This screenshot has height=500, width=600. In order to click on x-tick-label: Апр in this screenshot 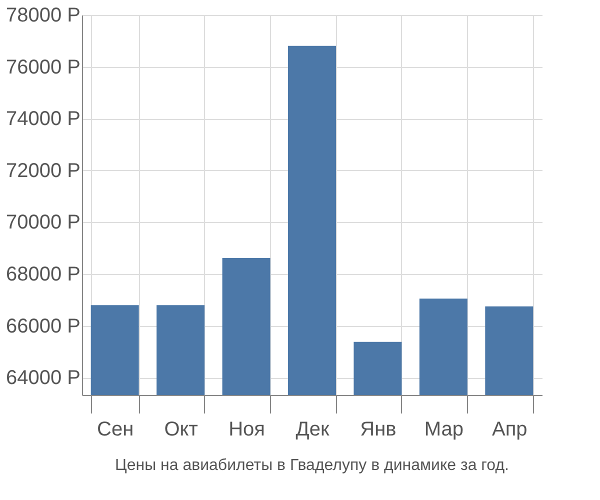, I will do `click(510, 429)`.